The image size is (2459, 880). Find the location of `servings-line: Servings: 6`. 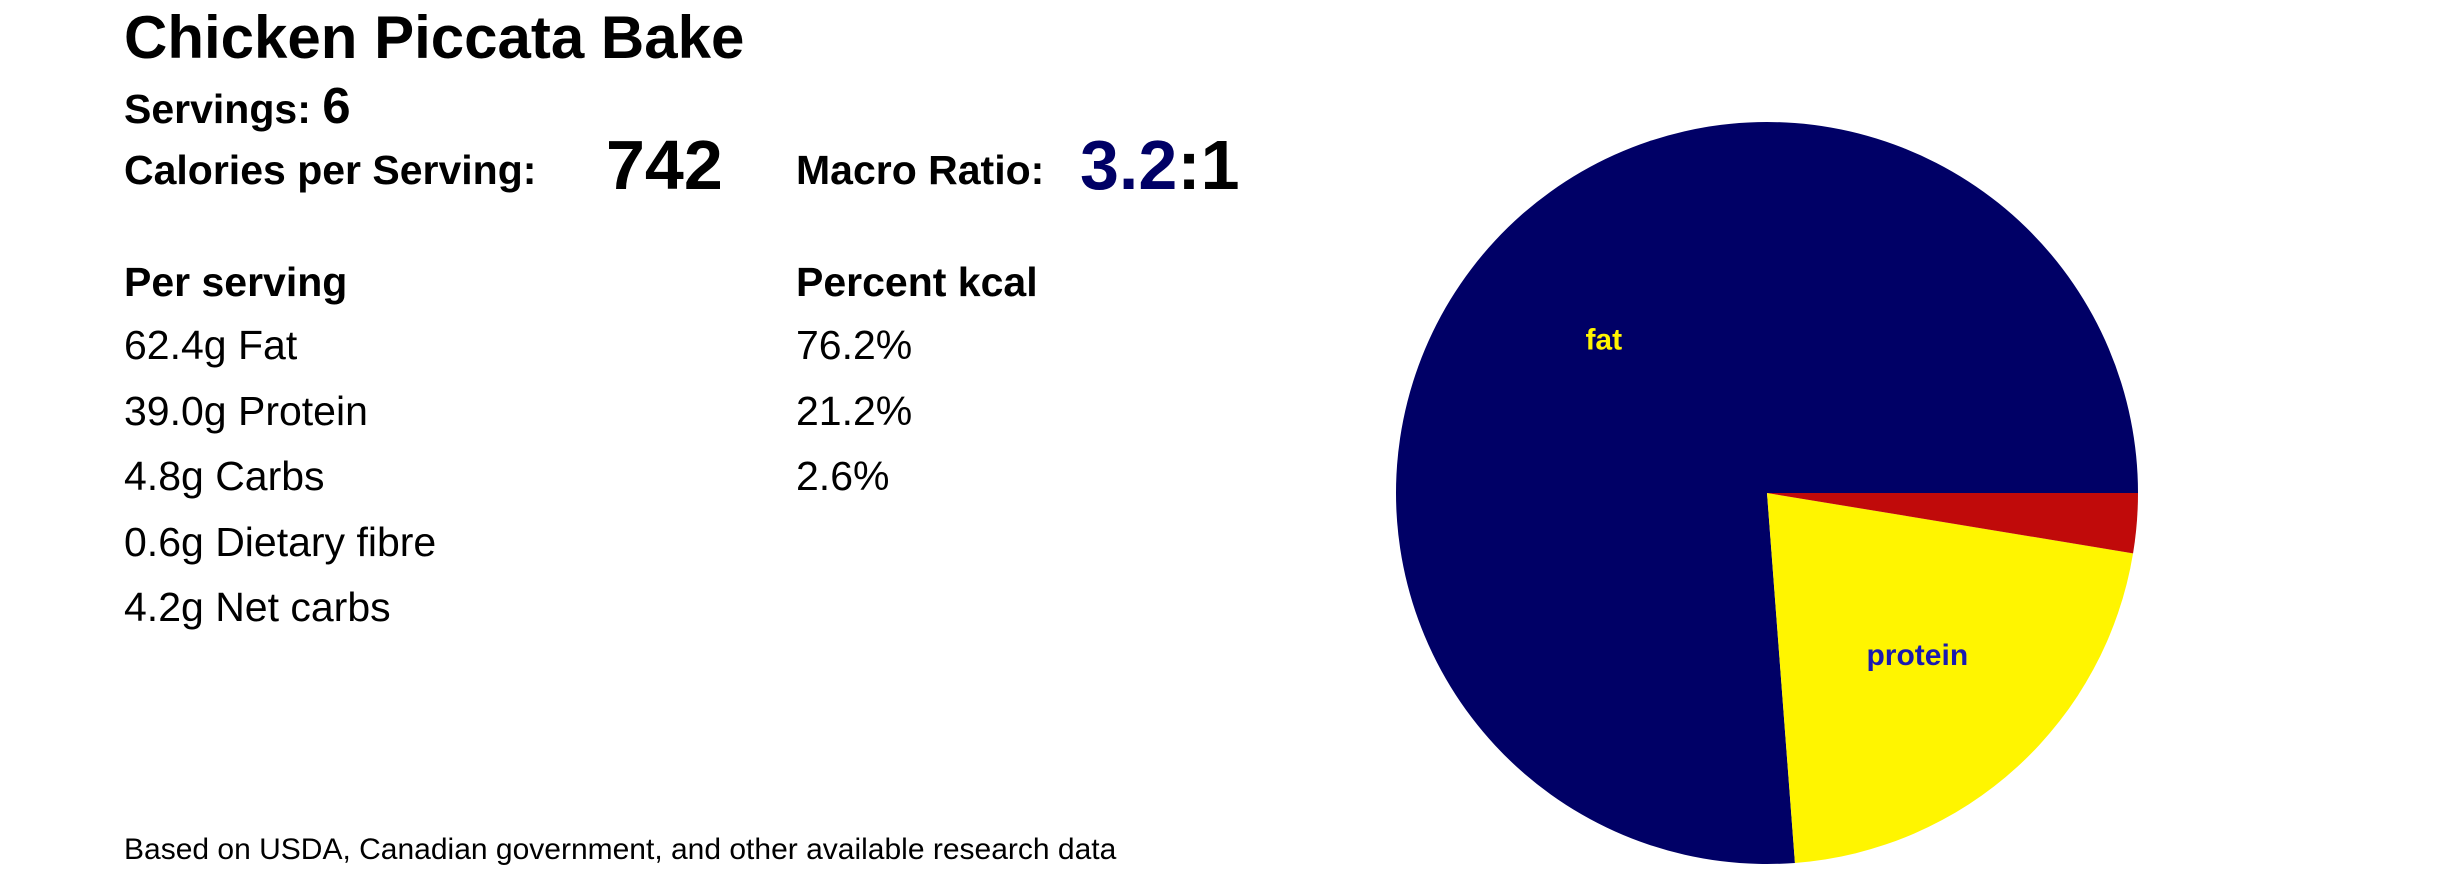

servings-line: Servings: 6 is located at coordinates (237, 105).